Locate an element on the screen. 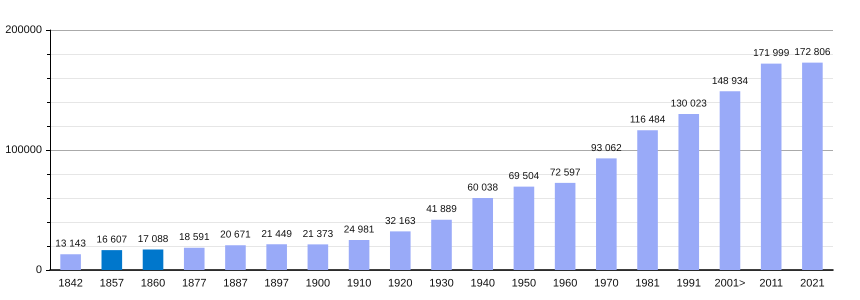 The width and height of the screenshot is (860, 300). x-tick-label: 1897 is located at coordinates (276, 284).